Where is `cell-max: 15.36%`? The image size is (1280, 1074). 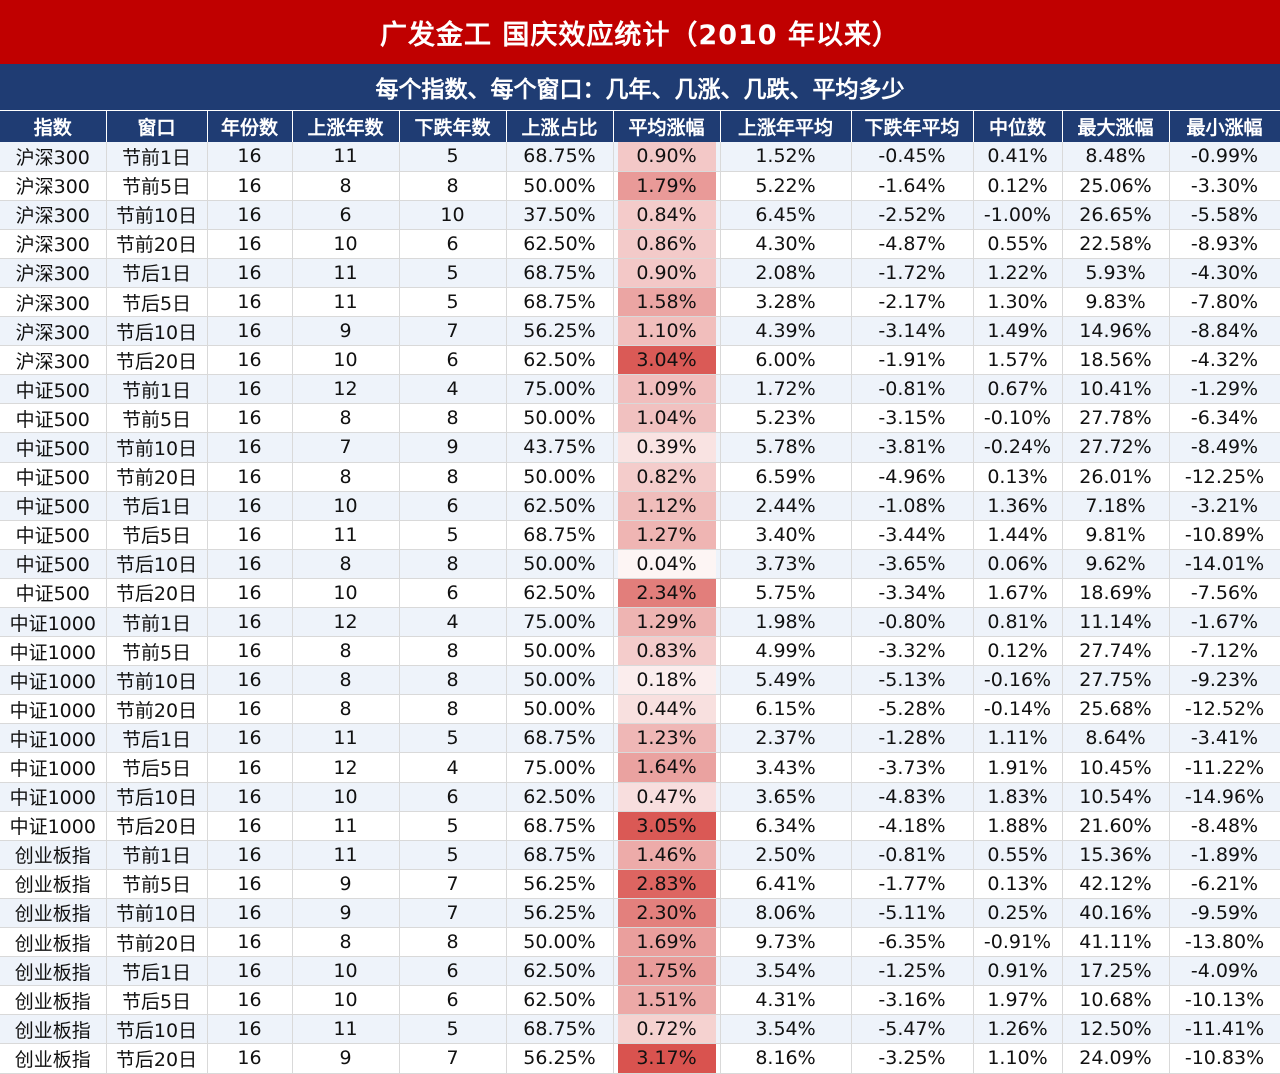 cell-max: 15.36% is located at coordinates (1116, 855).